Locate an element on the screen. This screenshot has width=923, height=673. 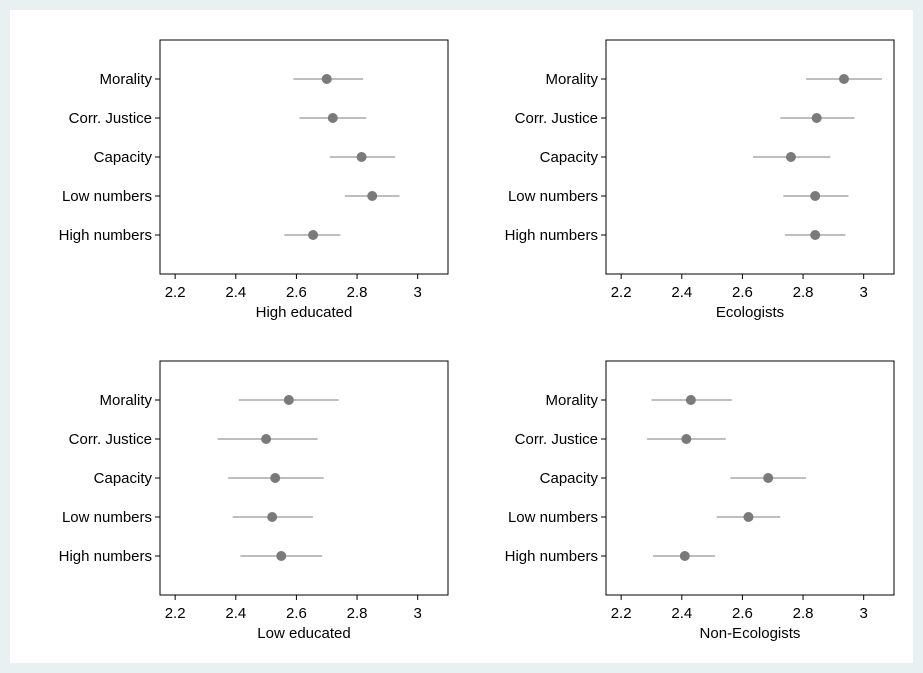
x-axis-title: High educated is located at coordinates (304, 312).